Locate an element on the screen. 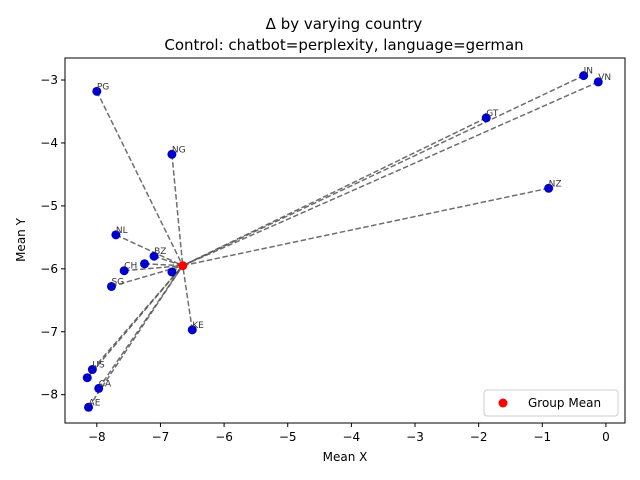  x-axis-ticks: −8 −7 −6 −5 −4 −3 −2 −1 0 is located at coordinates (349, 433).